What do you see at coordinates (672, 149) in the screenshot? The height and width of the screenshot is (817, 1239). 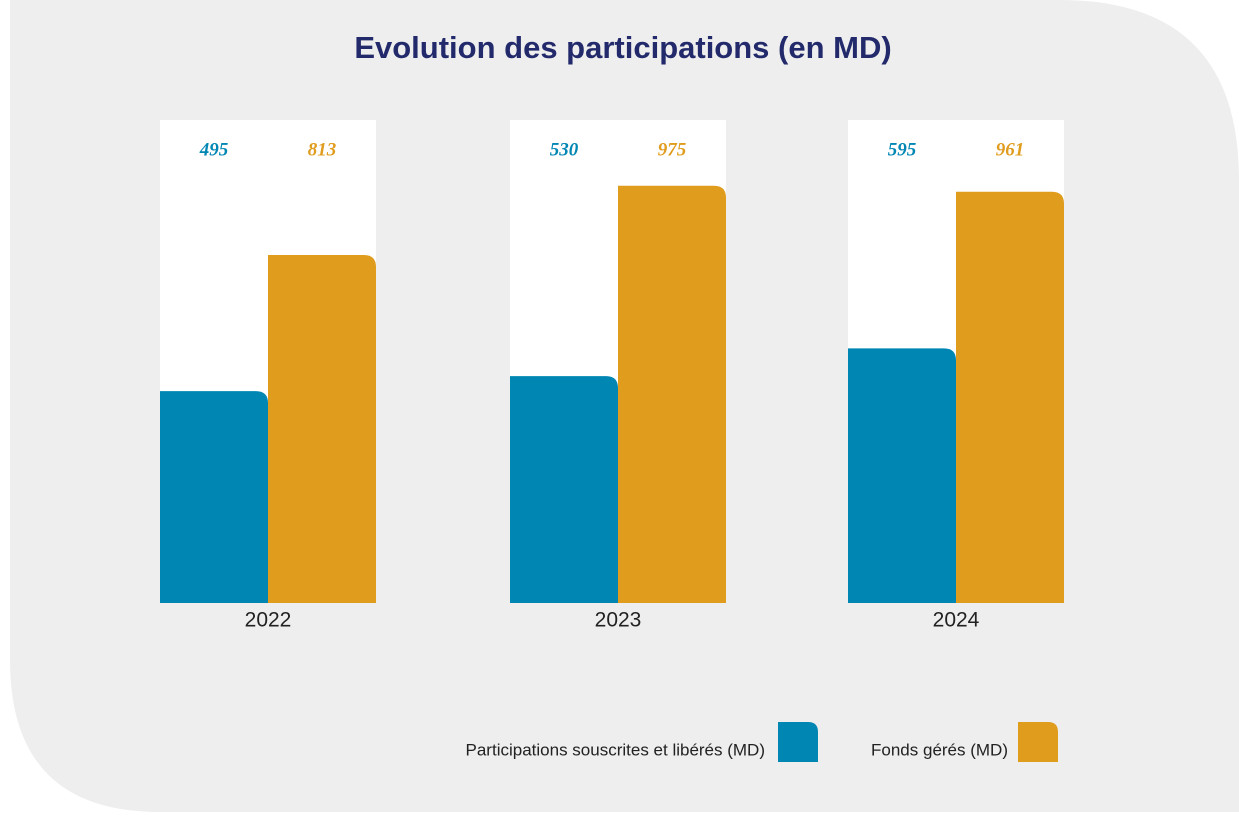 I see `value-label: 975` at bounding box center [672, 149].